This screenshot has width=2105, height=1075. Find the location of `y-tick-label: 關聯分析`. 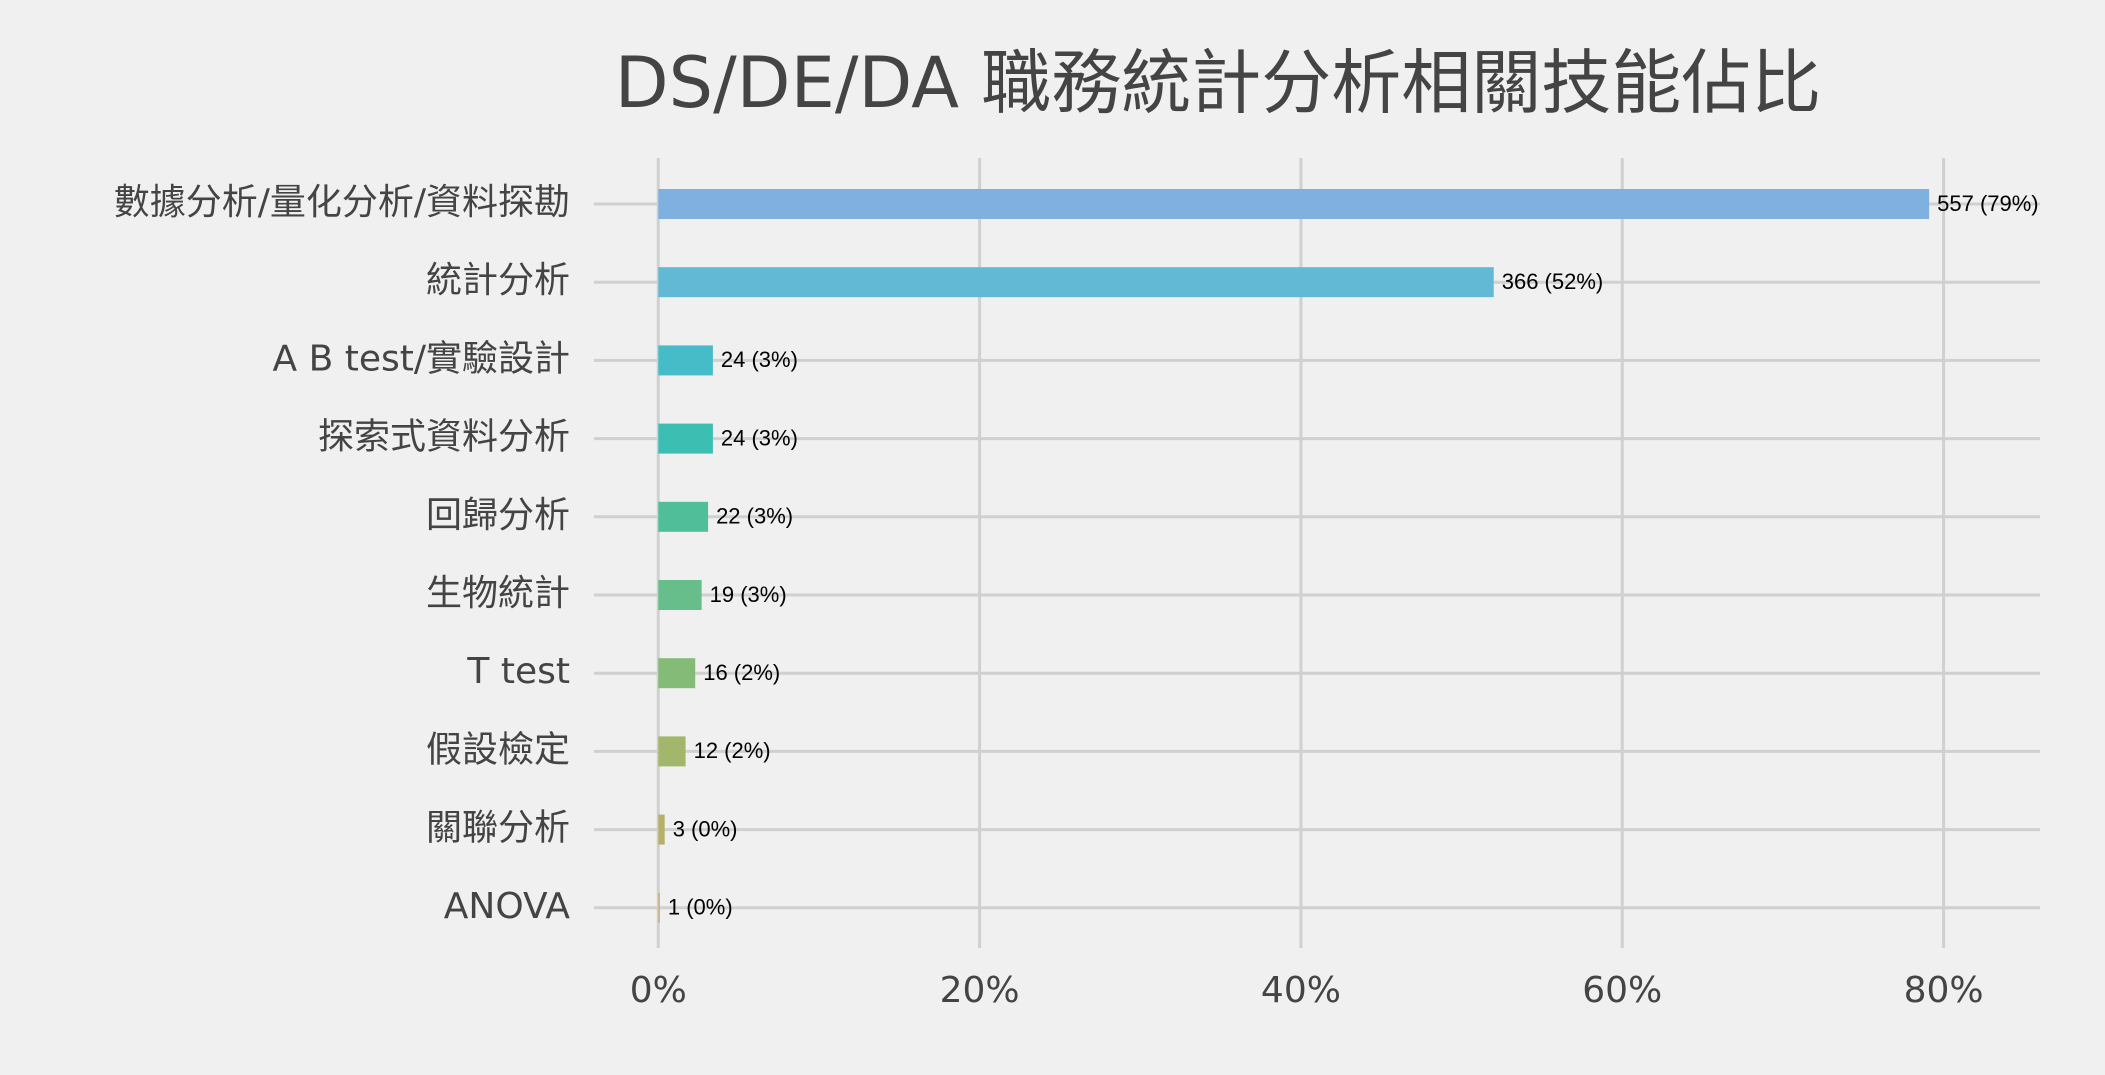

y-tick-label: 關聯分析 is located at coordinates (498, 828).